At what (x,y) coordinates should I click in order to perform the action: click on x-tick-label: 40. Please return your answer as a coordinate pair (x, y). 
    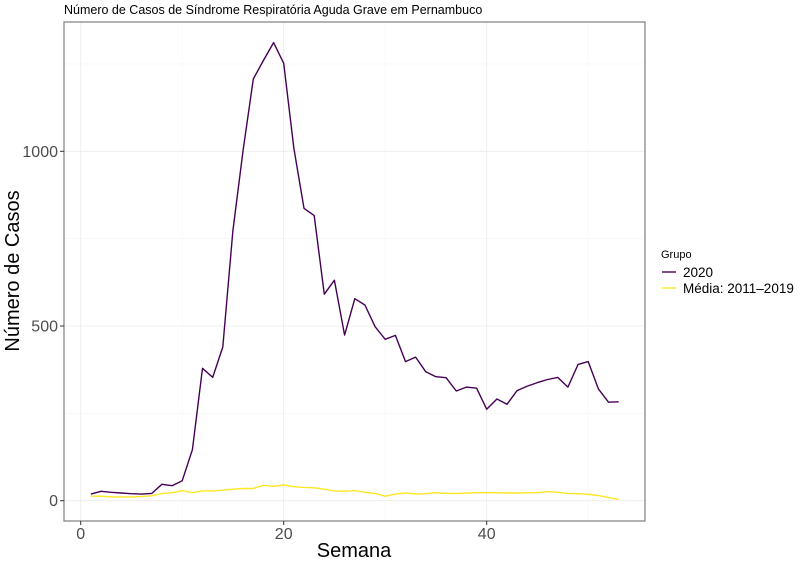
    Looking at the image, I should click on (487, 534).